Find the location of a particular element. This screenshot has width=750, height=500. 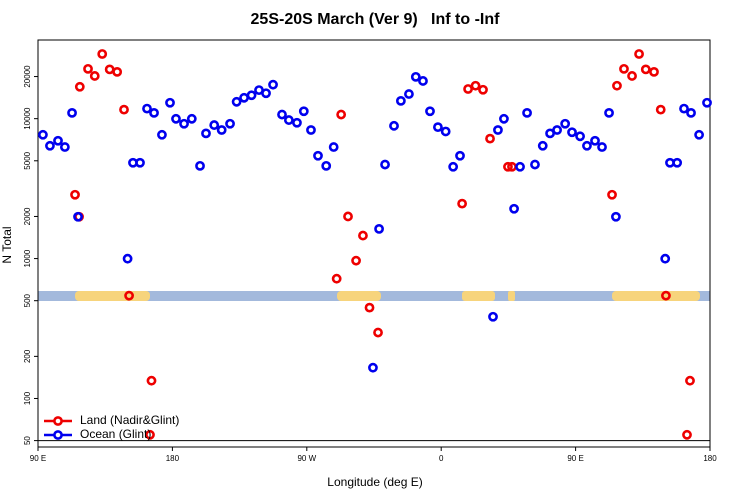

legend-item: Land (Nadir&Glint) is located at coordinates (111, 420).